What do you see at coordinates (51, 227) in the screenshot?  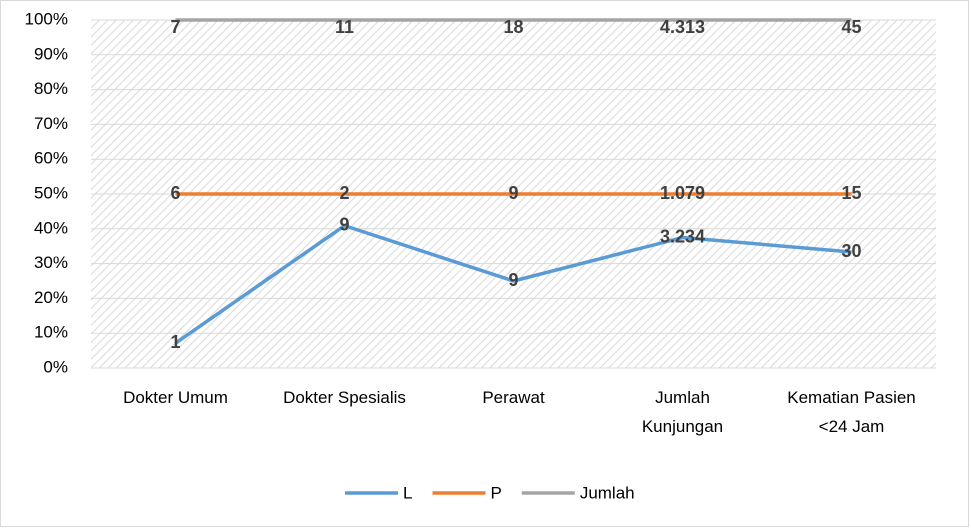 I see `y-tick-label: 40%` at bounding box center [51, 227].